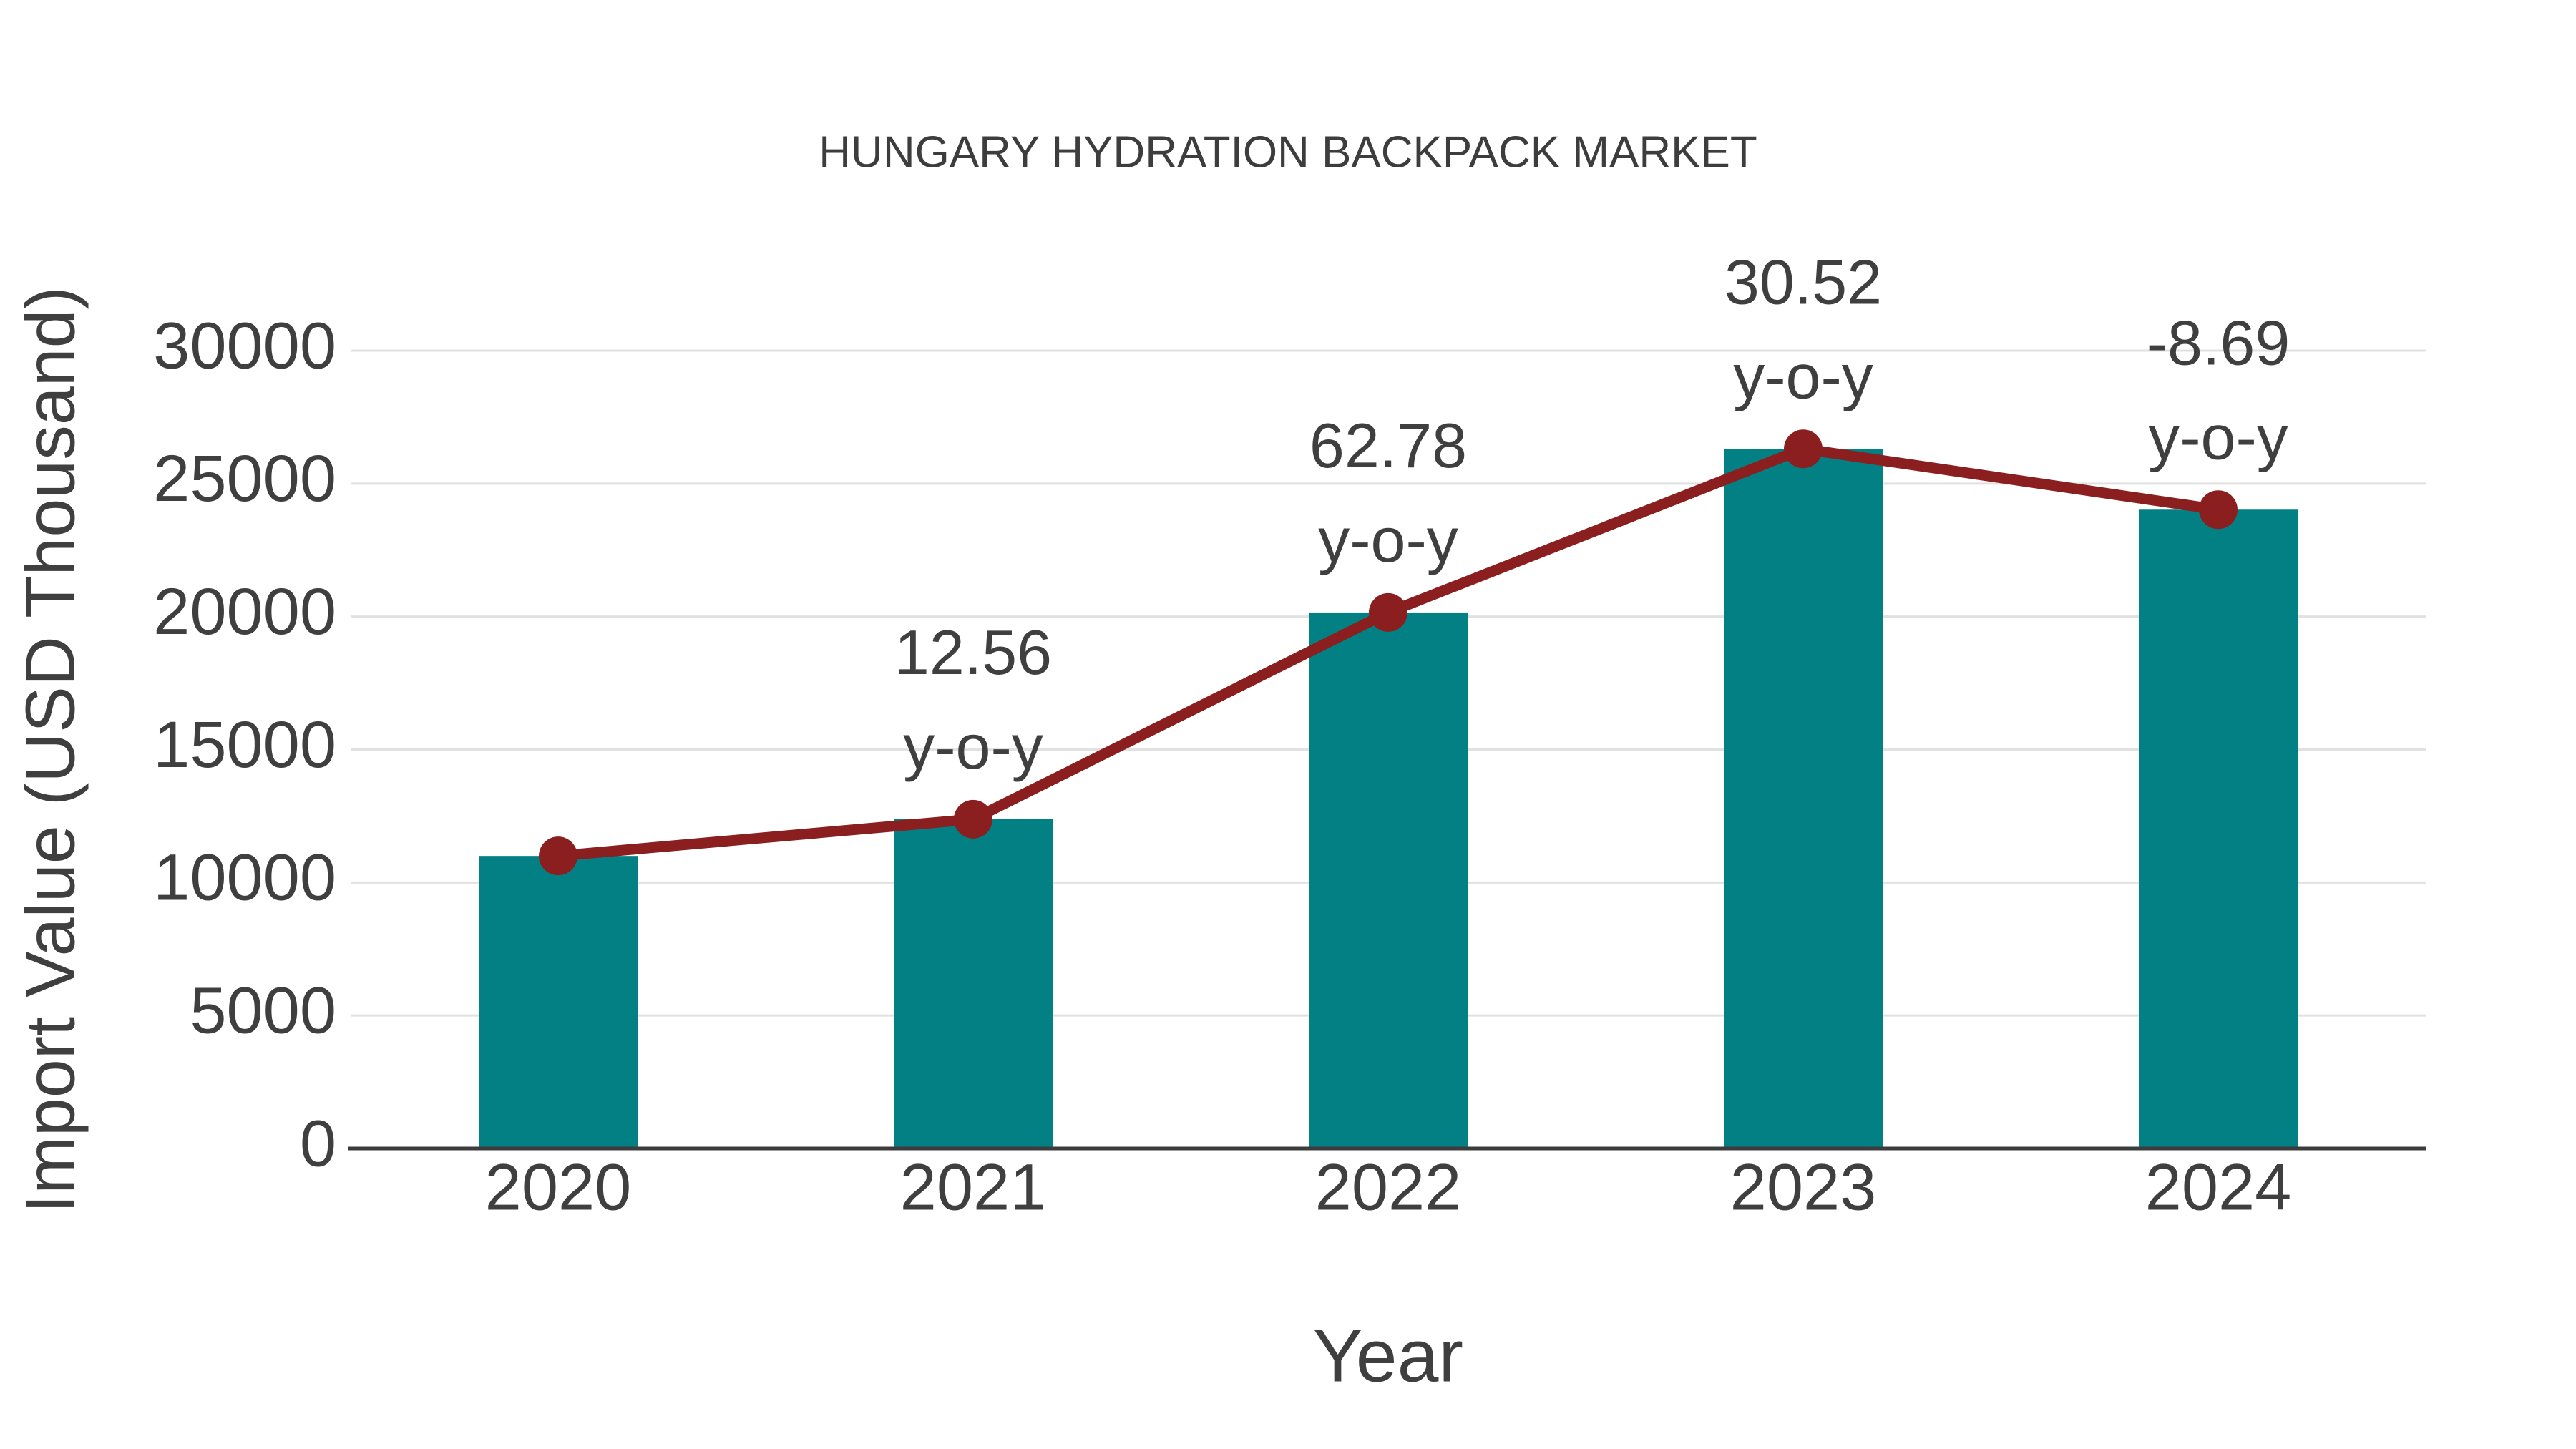 This screenshot has height=1449, width=2576. I want to click on y-tick-label: 25000, so click(244, 478).